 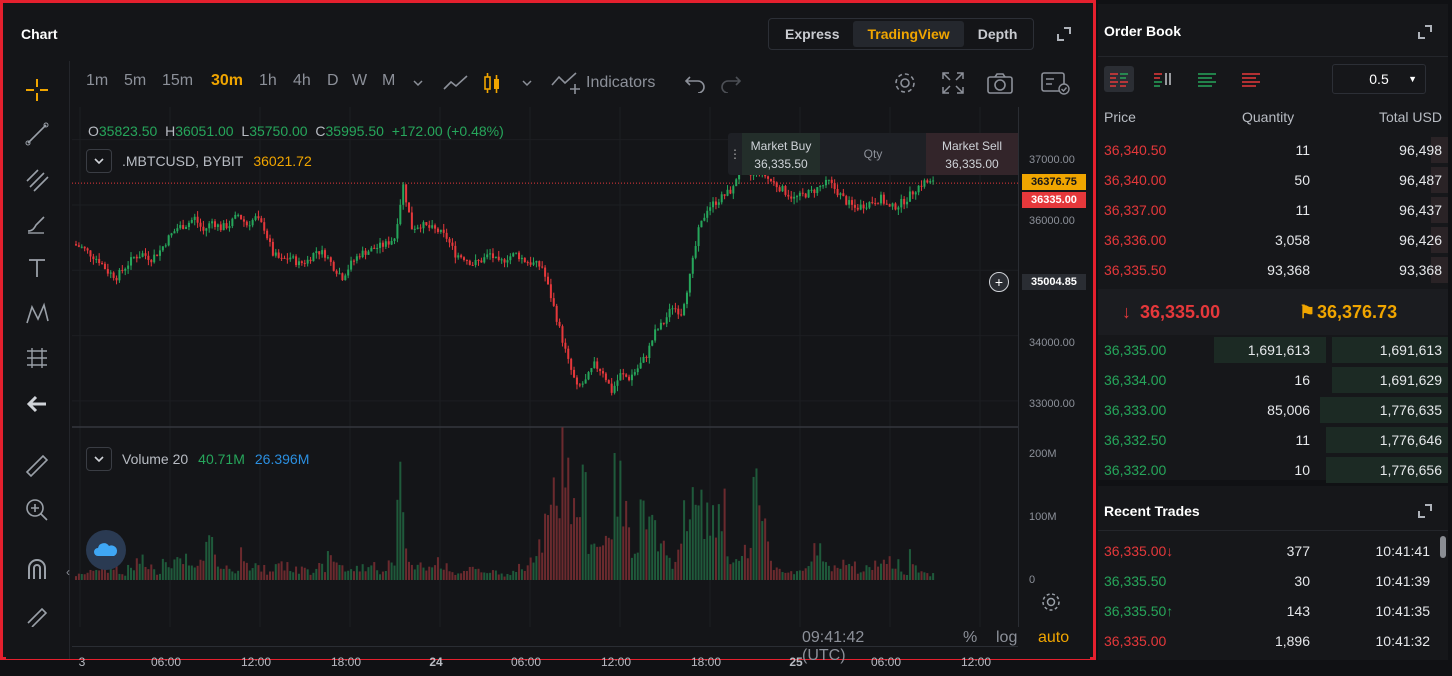 I want to click on timeframe-chevron-down-icon, so click(x=418, y=83).